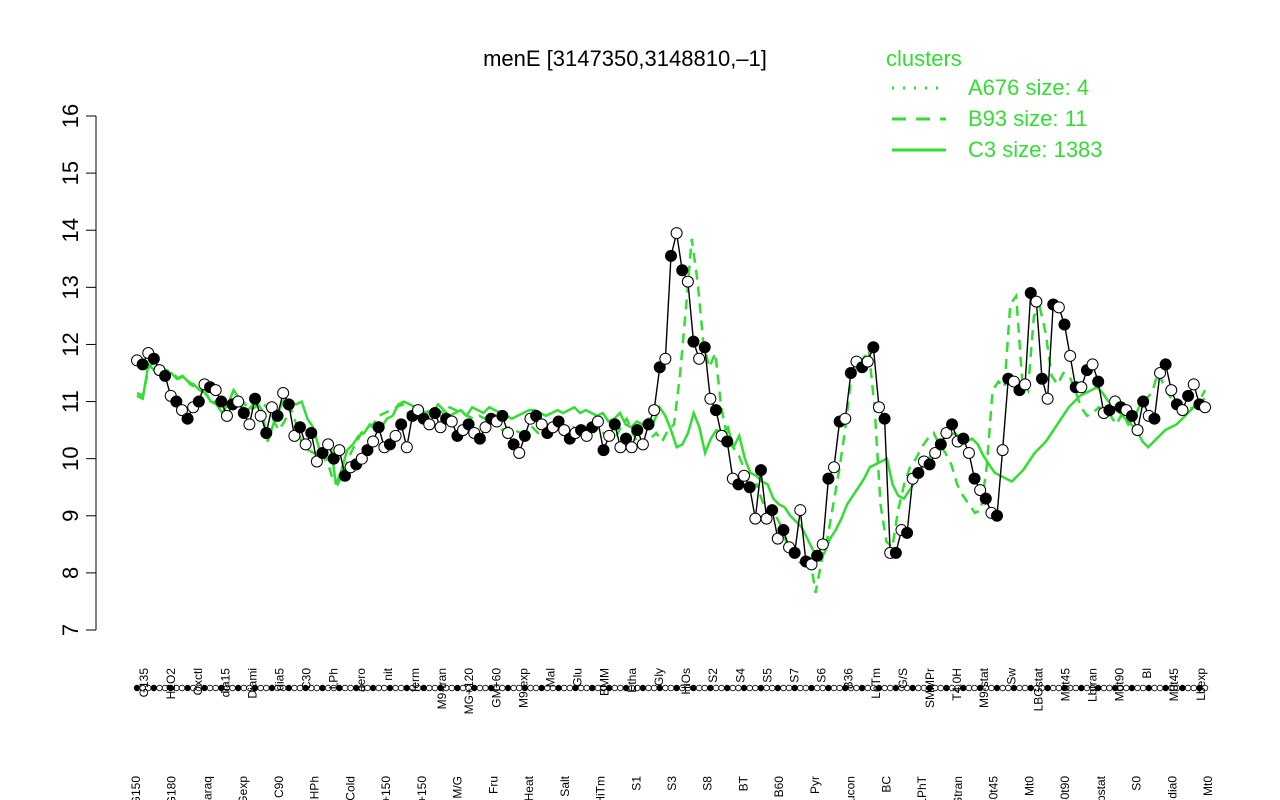 The width and height of the screenshot is (1280, 800). I want to click on y-tick-label: 16, so click(70, 116).